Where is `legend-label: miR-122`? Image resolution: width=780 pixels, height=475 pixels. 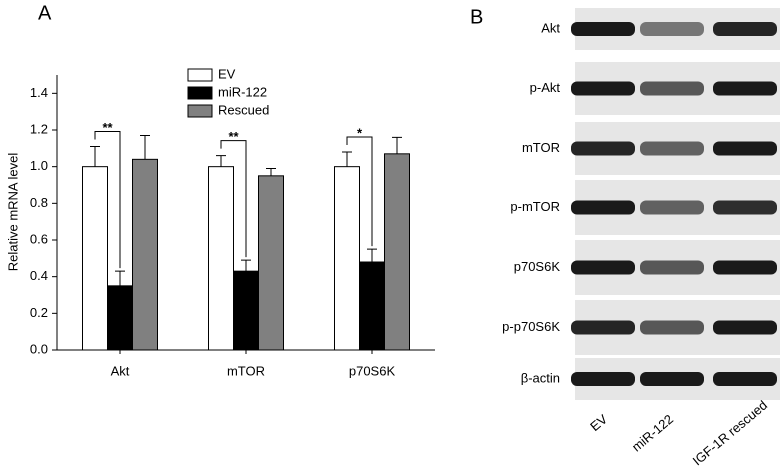 legend-label: miR-122 is located at coordinates (242, 91).